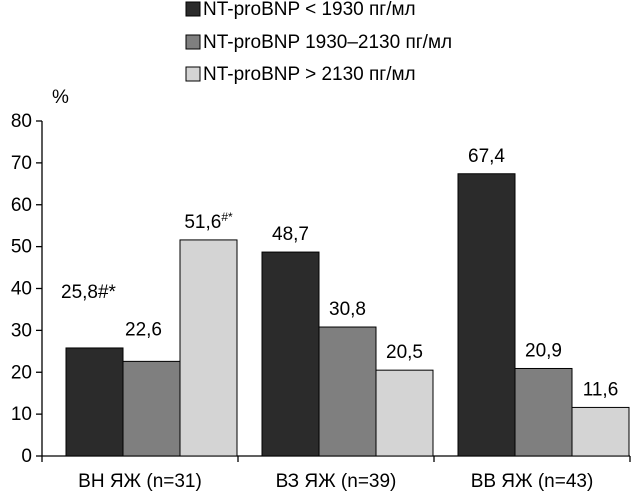 The height and width of the screenshot is (499, 638). Describe the element at coordinates (21, 372) in the screenshot. I see `y-tick-label: 20` at that location.